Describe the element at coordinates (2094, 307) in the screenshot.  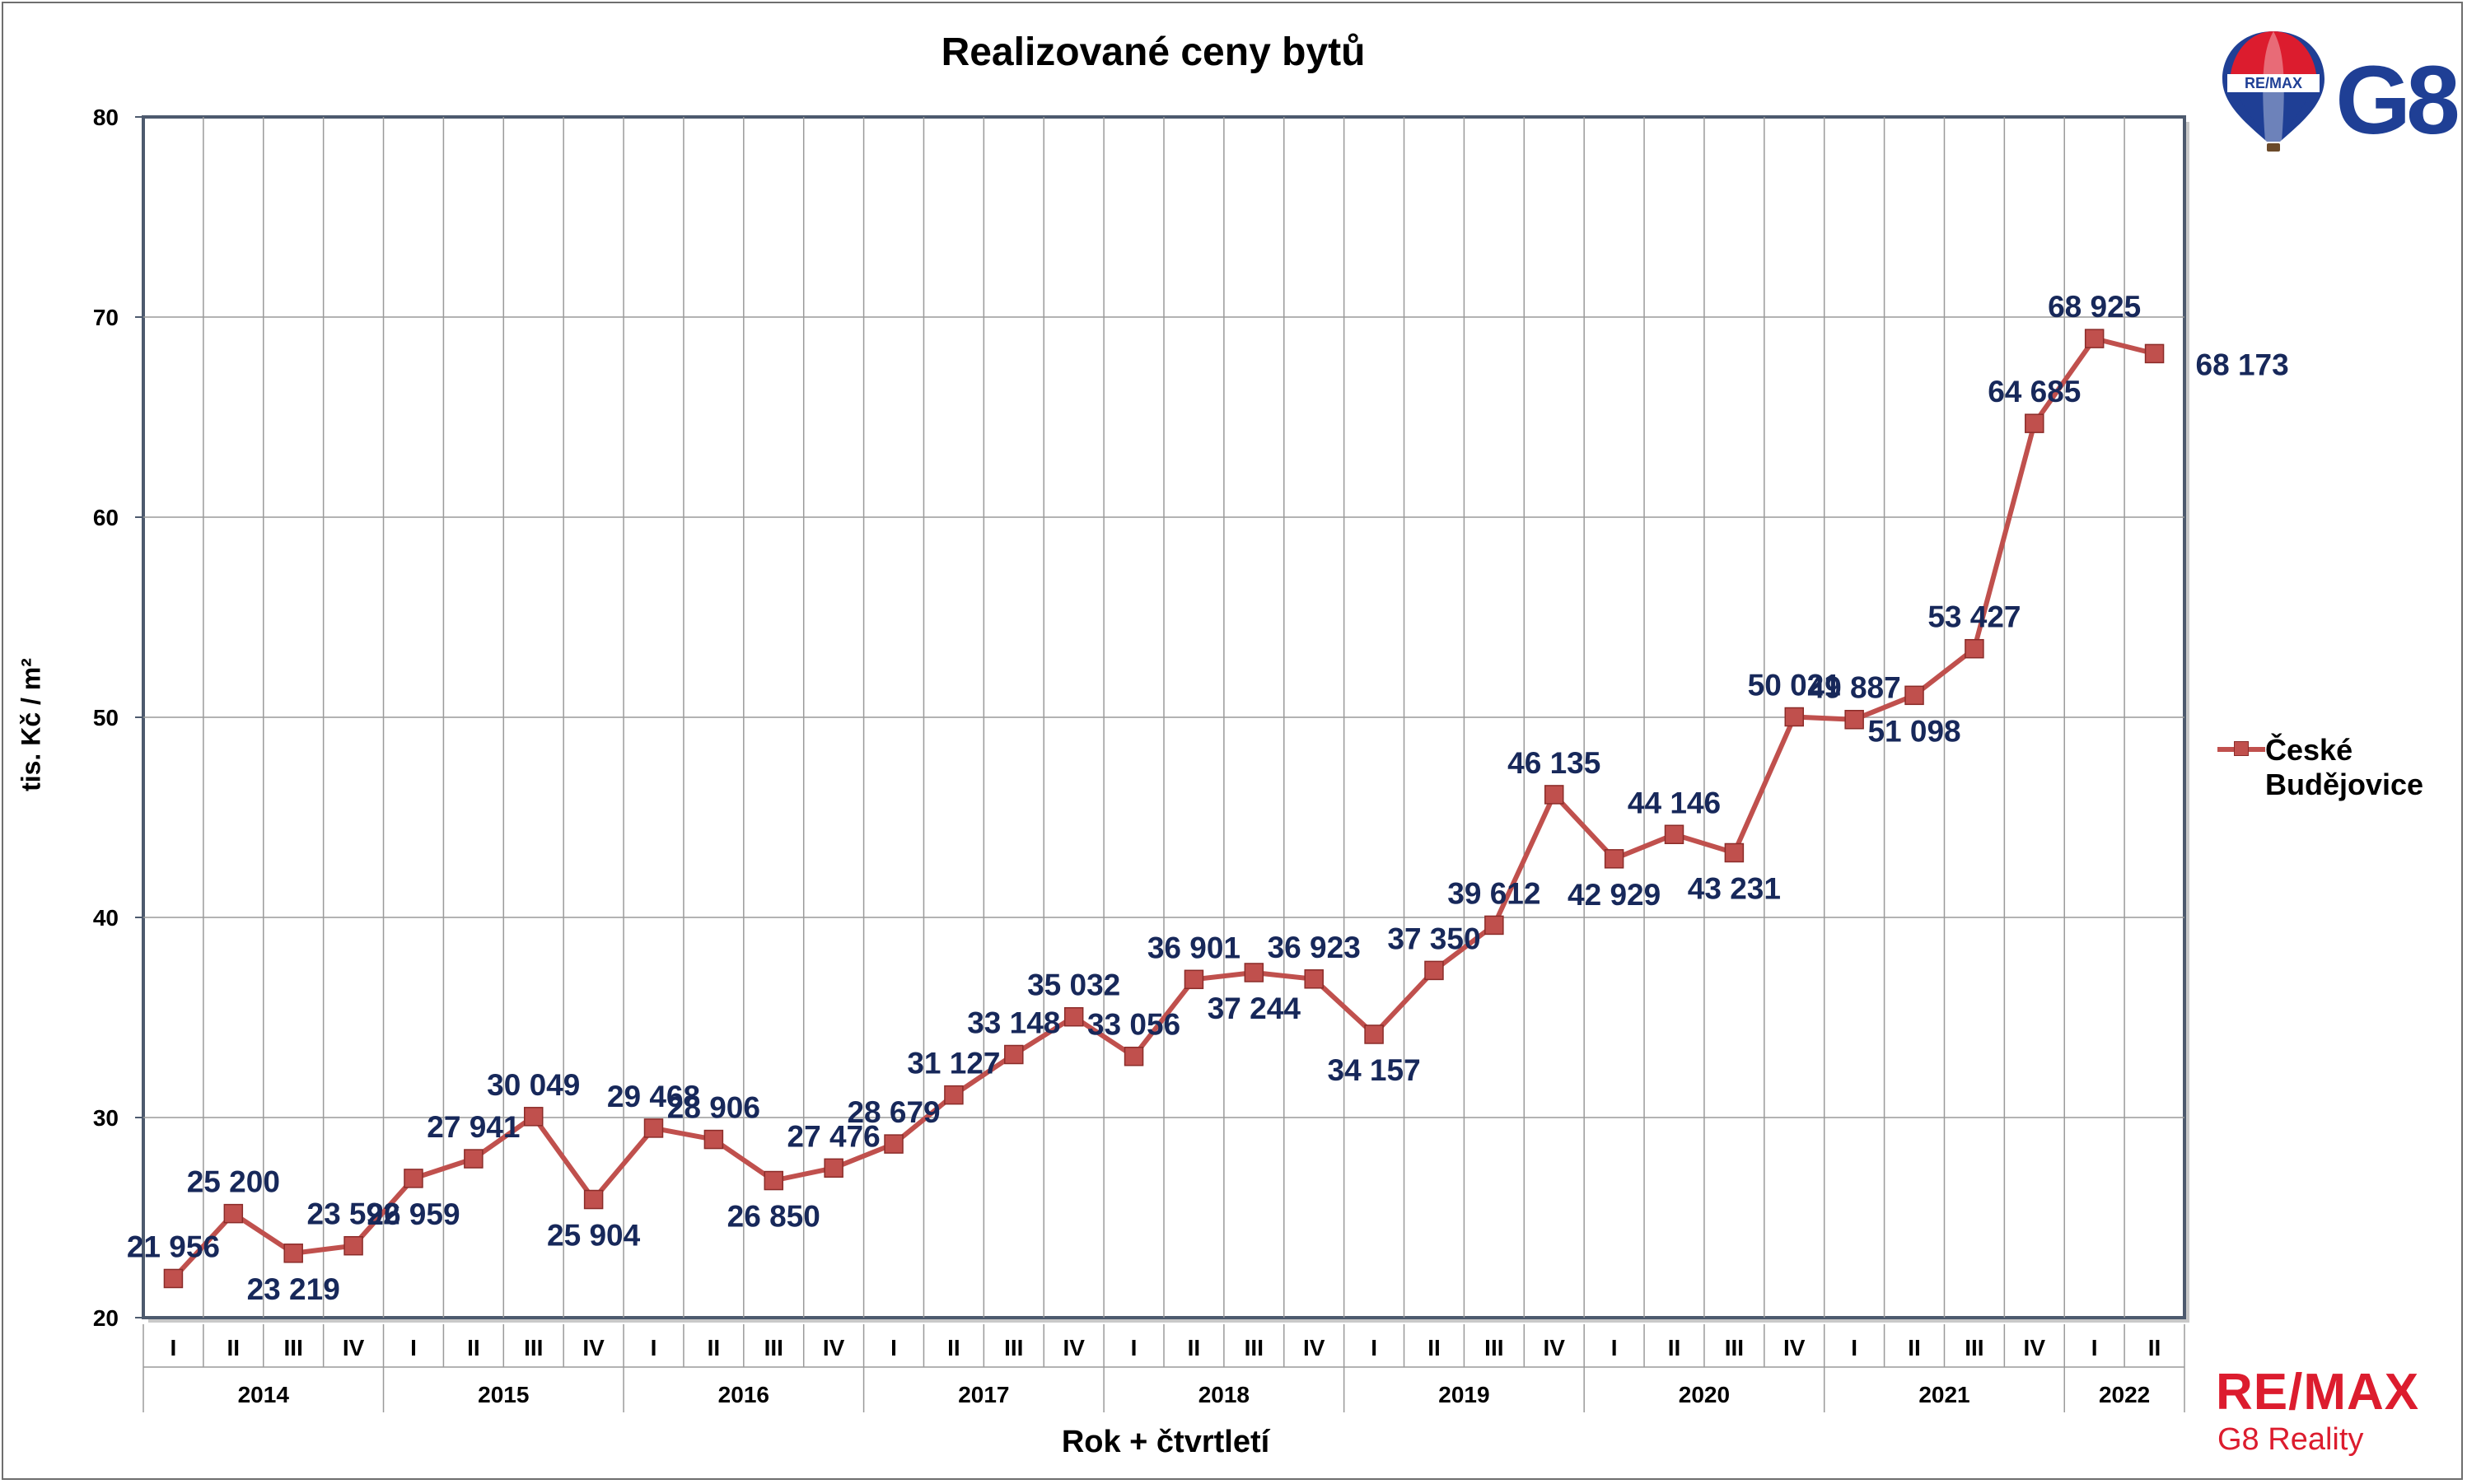
I see `data-label: 68 925` at that location.